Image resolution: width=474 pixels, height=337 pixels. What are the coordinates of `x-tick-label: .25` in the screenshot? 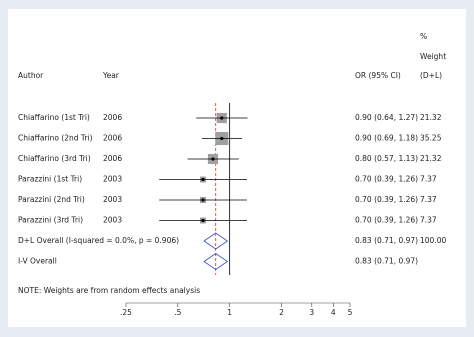 It's located at (126, 312).